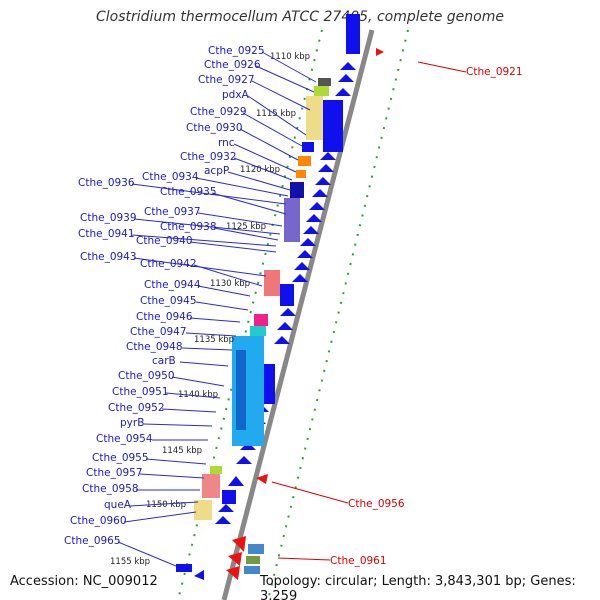  What do you see at coordinates (132, 423) in the screenshot?
I see `gene-label: pyrB` at bounding box center [132, 423].